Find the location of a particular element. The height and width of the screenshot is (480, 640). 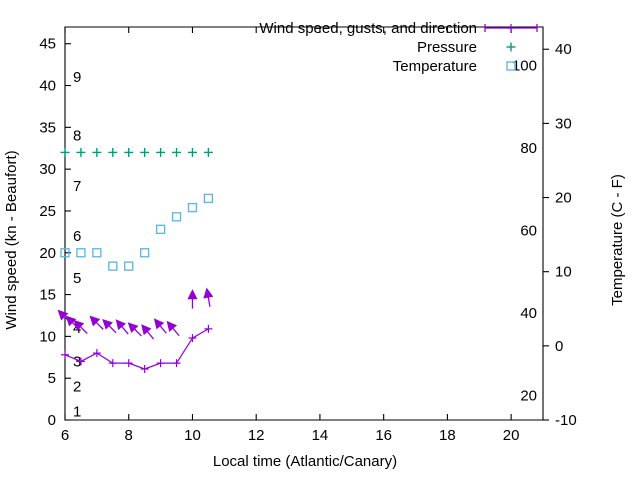

beaufort-label: 5 is located at coordinates (77, 278).